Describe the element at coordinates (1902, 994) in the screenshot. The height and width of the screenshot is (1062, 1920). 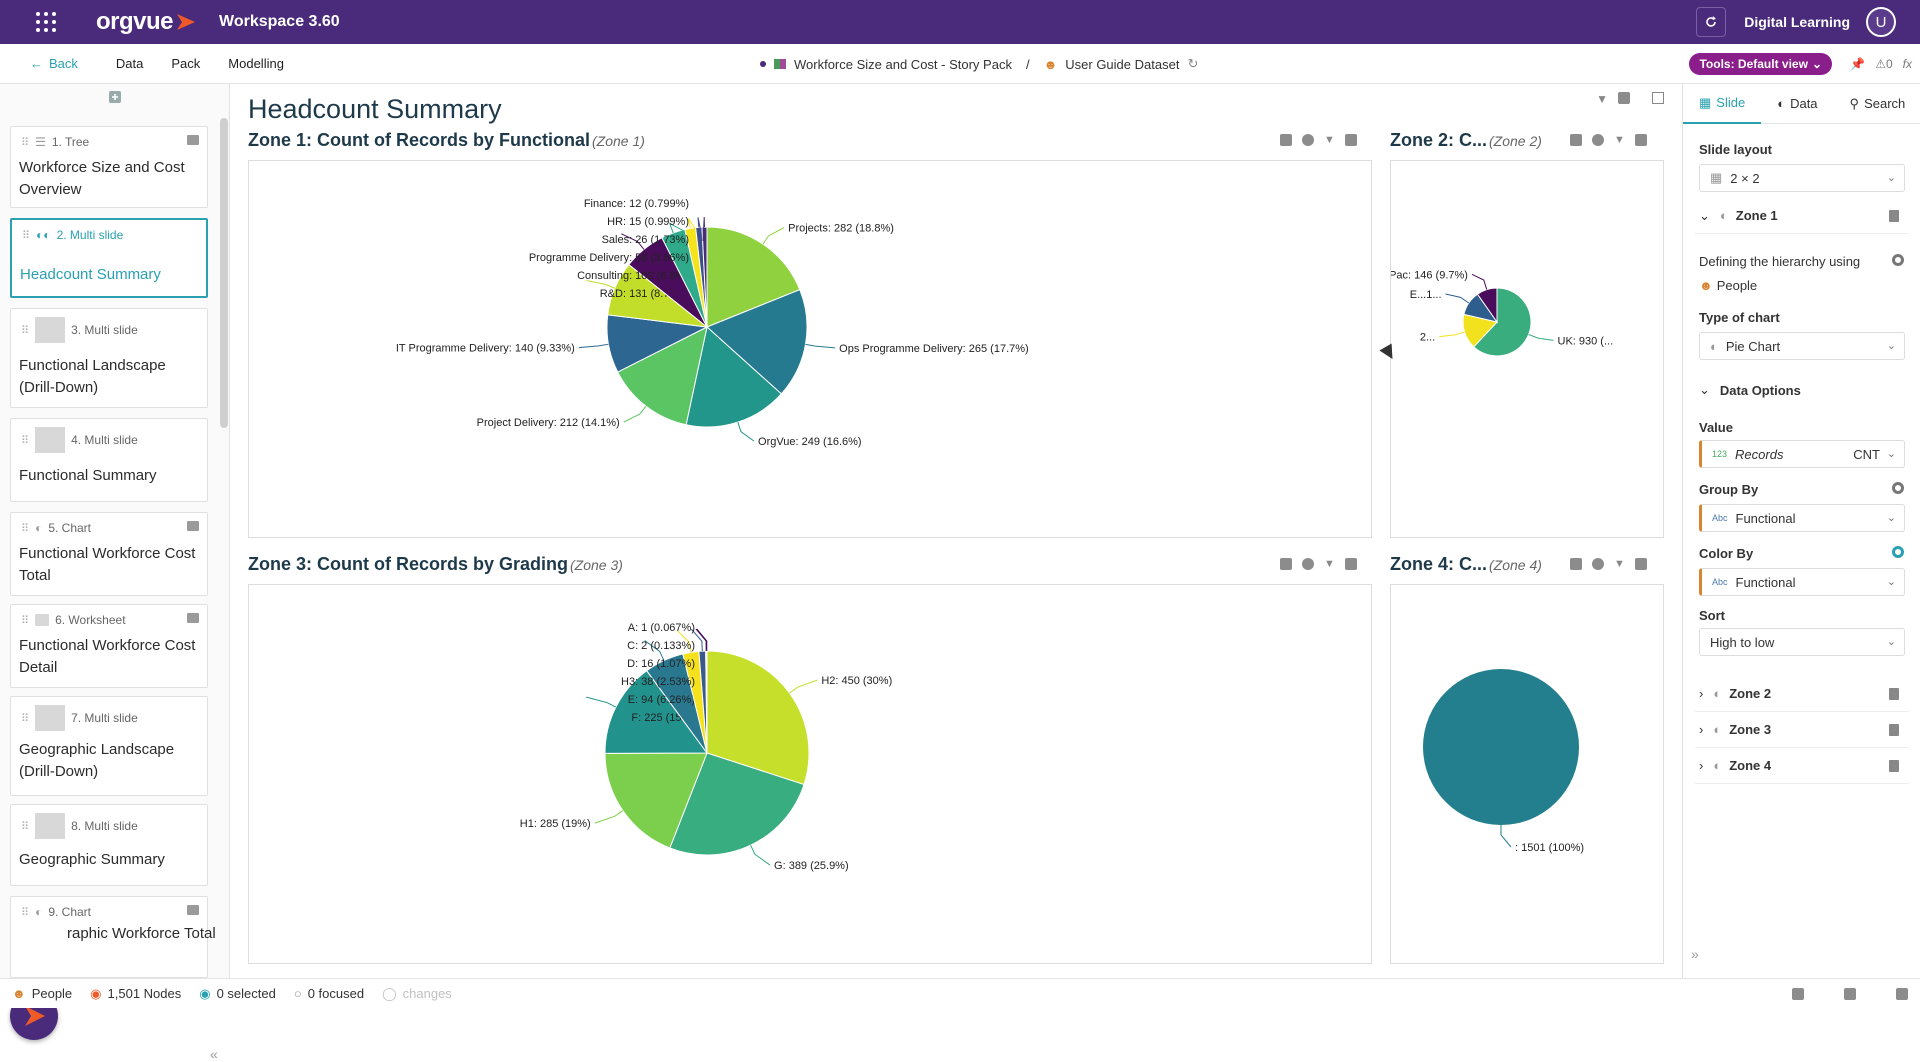
I see `delete-icon` at that location.